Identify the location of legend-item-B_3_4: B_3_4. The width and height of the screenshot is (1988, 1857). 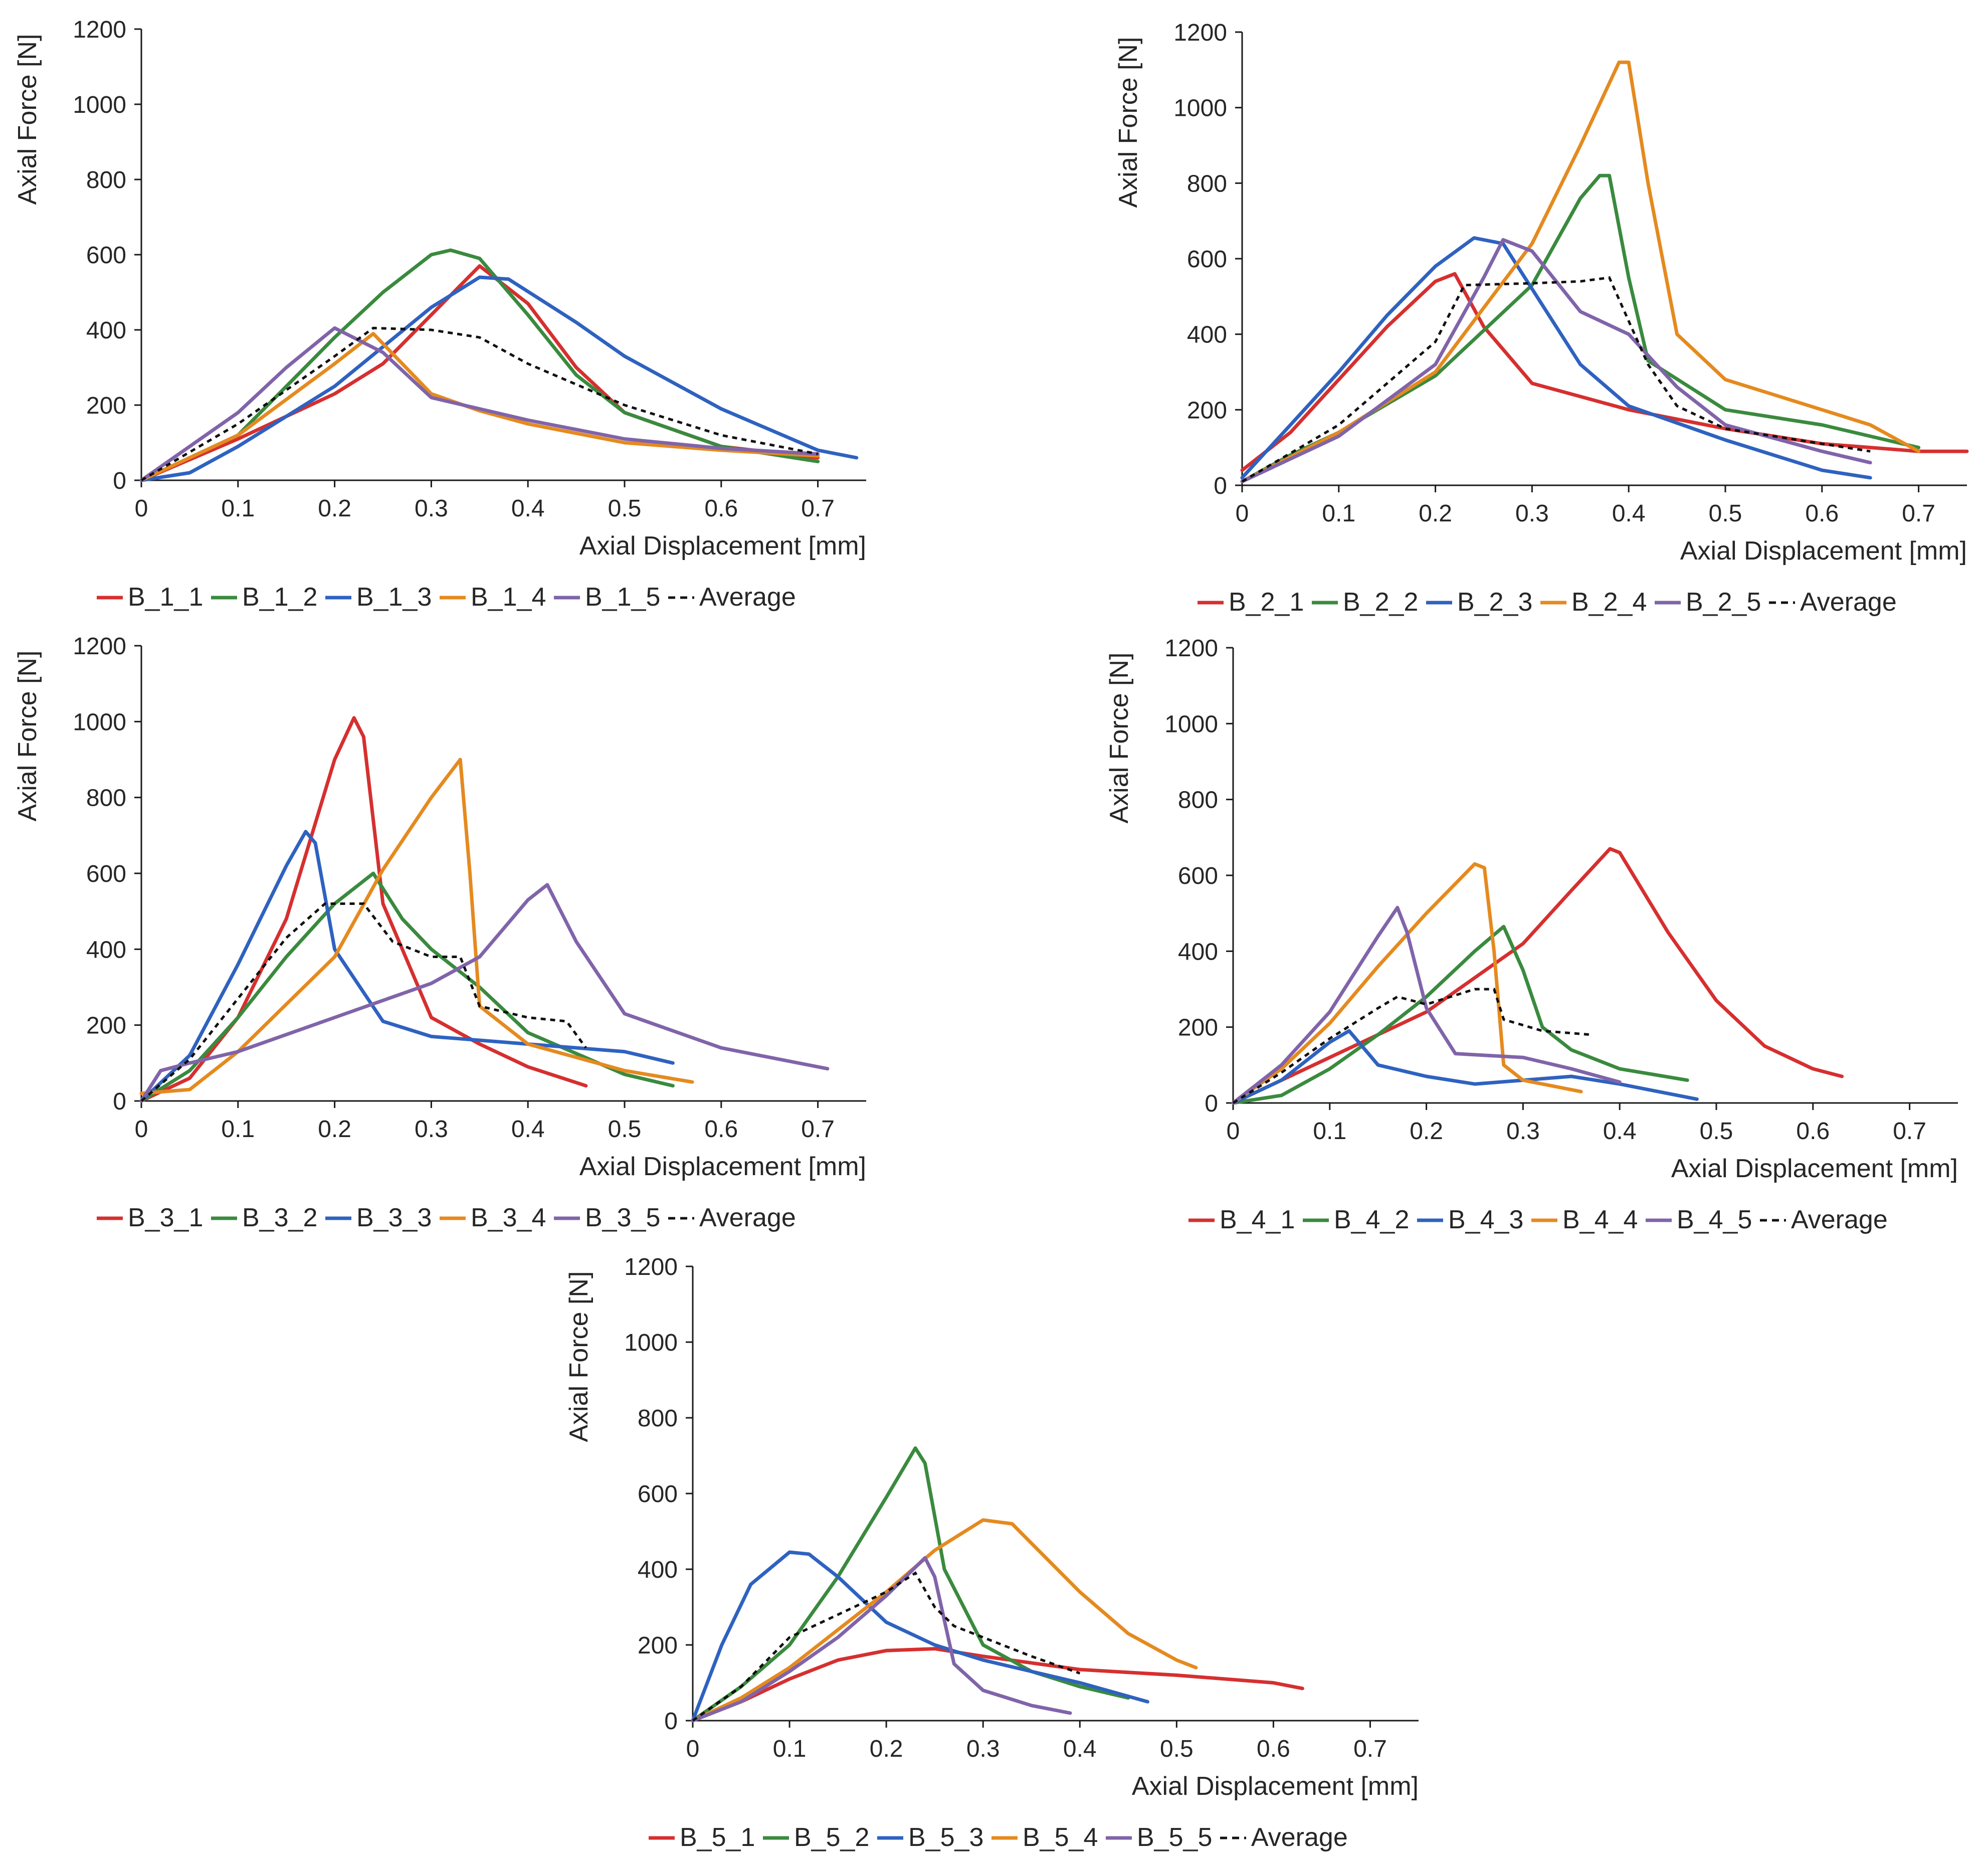
(493, 1217).